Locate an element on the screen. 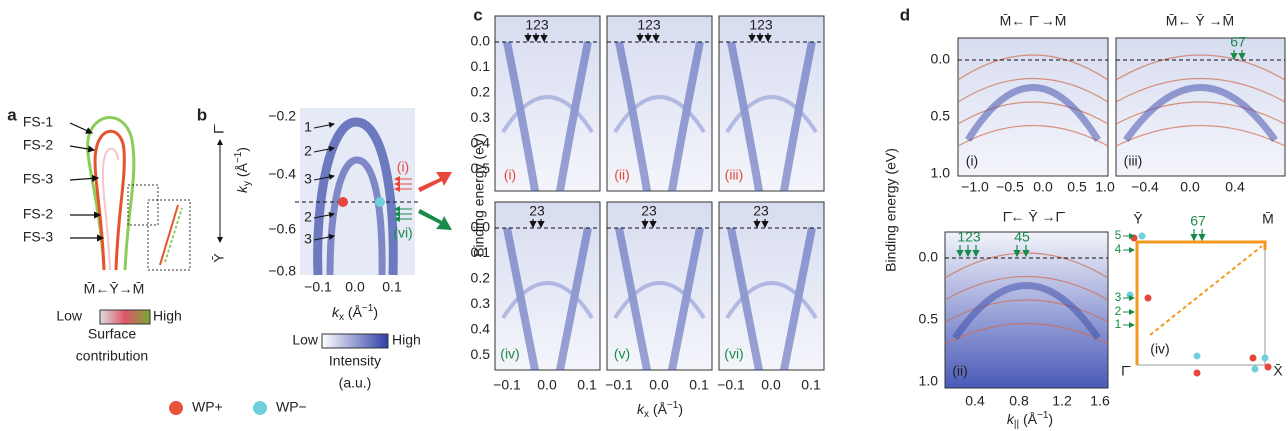  axis-label-part: ) is located at coordinates (680, 409).